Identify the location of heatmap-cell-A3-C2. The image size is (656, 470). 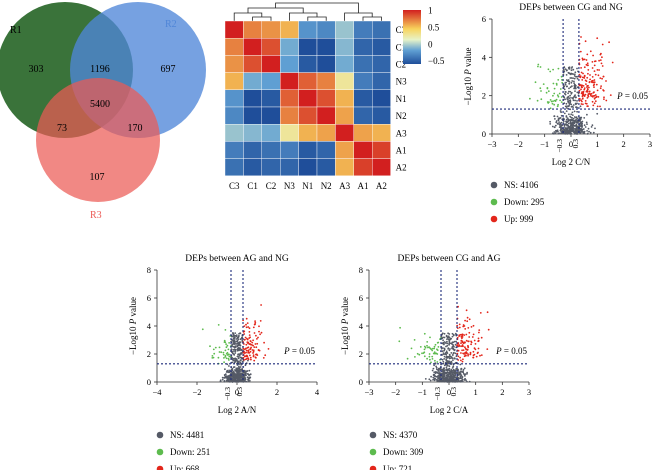
(271, 132).